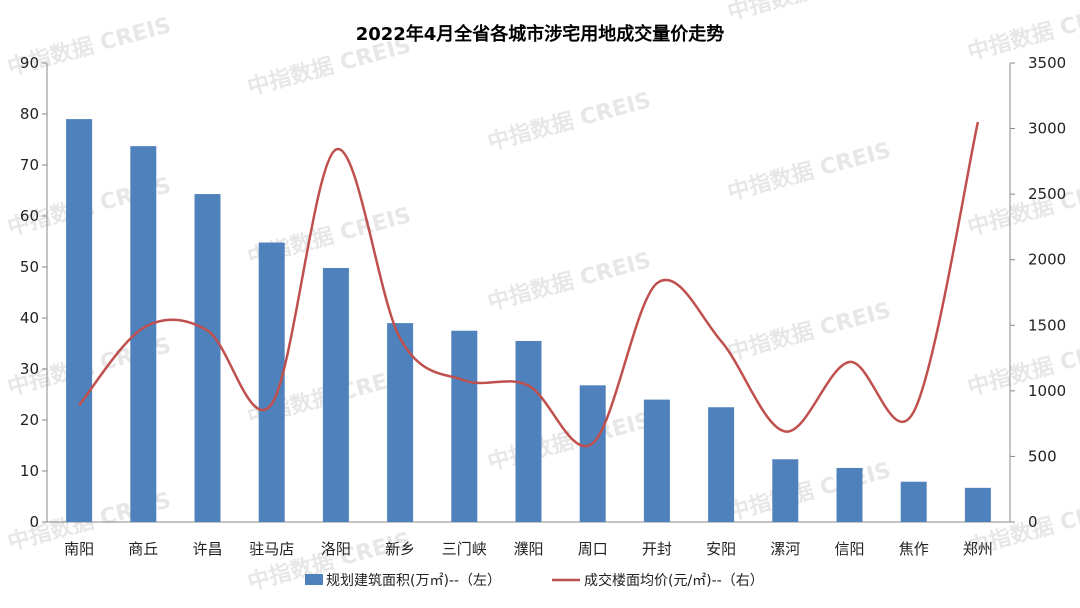 The height and width of the screenshot is (608, 1080). What do you see at coordinates (336, 549) in the screenshot?
I see `x-tick-label: 洛阳` at bounding box center [336, 549].